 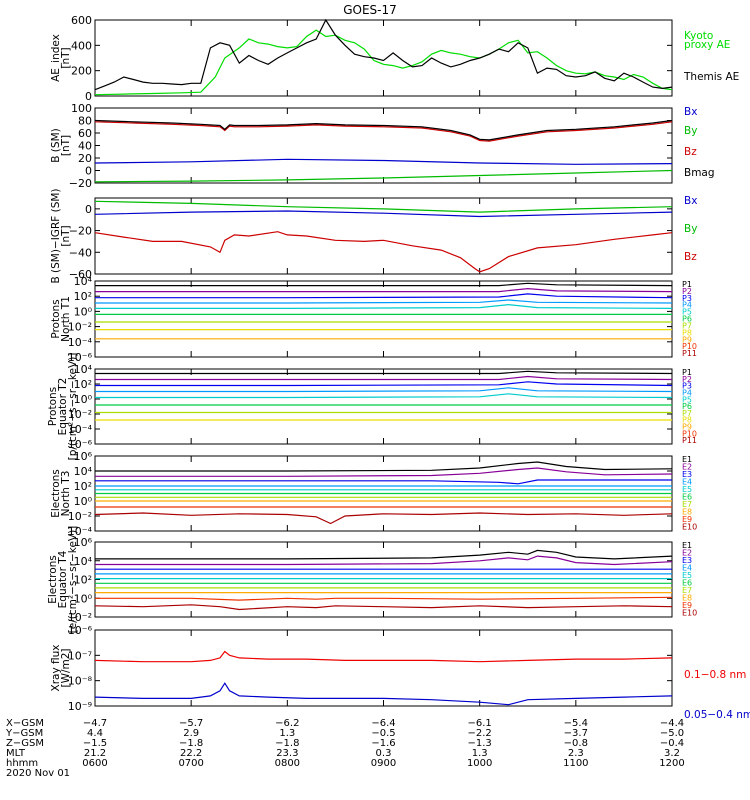 I want to click on y-axis-label: North T3, so click(x=66, y=494).